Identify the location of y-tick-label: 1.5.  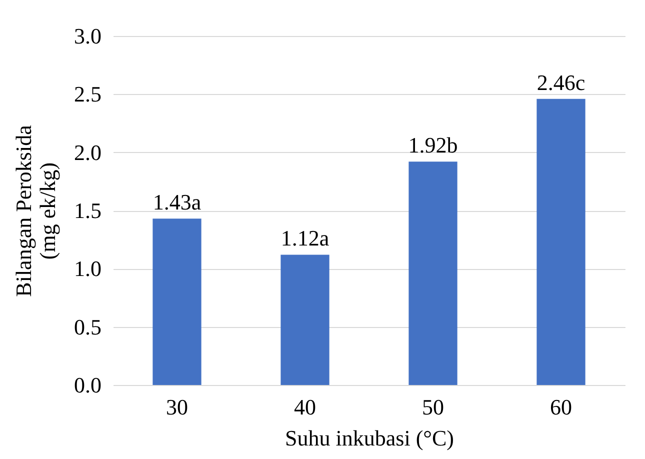
(88, 210).